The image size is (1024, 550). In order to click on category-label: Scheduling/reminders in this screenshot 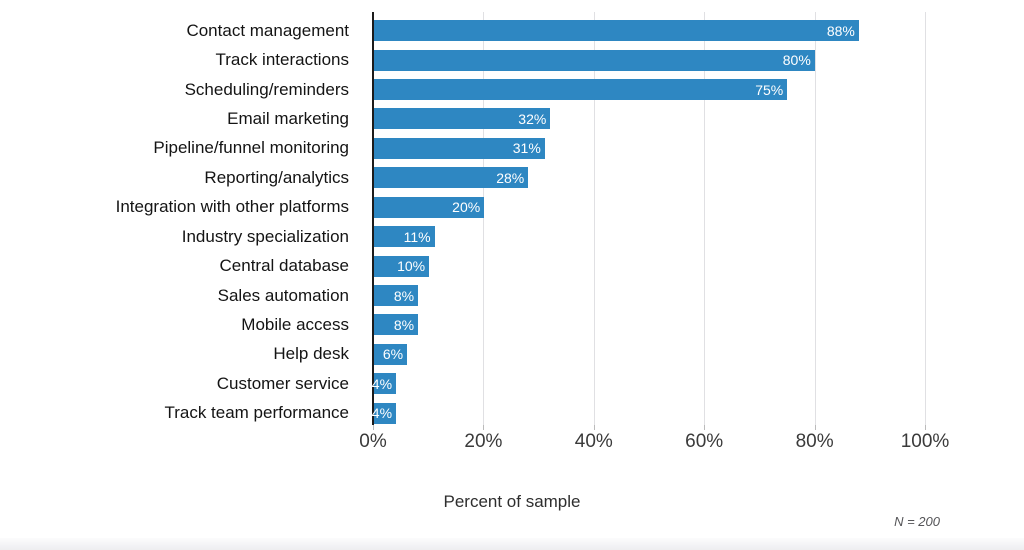, I will do `click(266, 89)`.